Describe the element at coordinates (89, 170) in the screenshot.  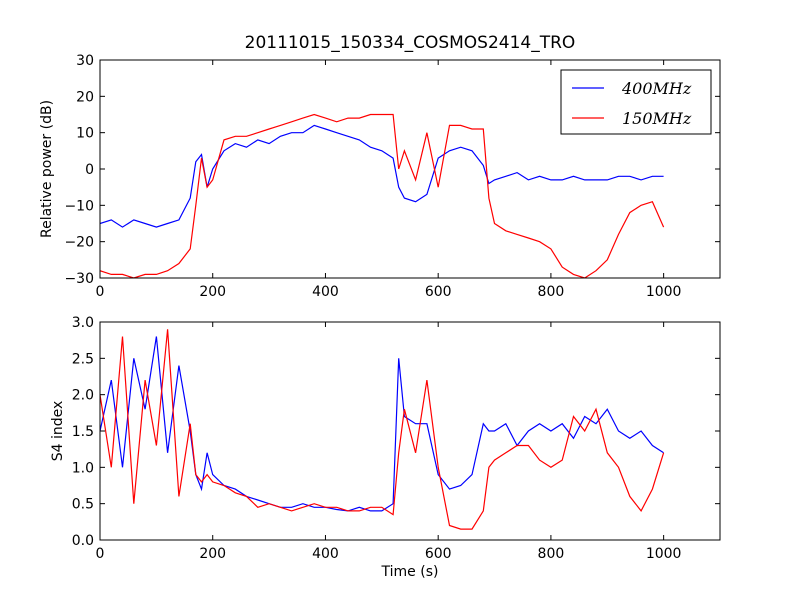
I see `power-y-tick-label: 0` at that location.